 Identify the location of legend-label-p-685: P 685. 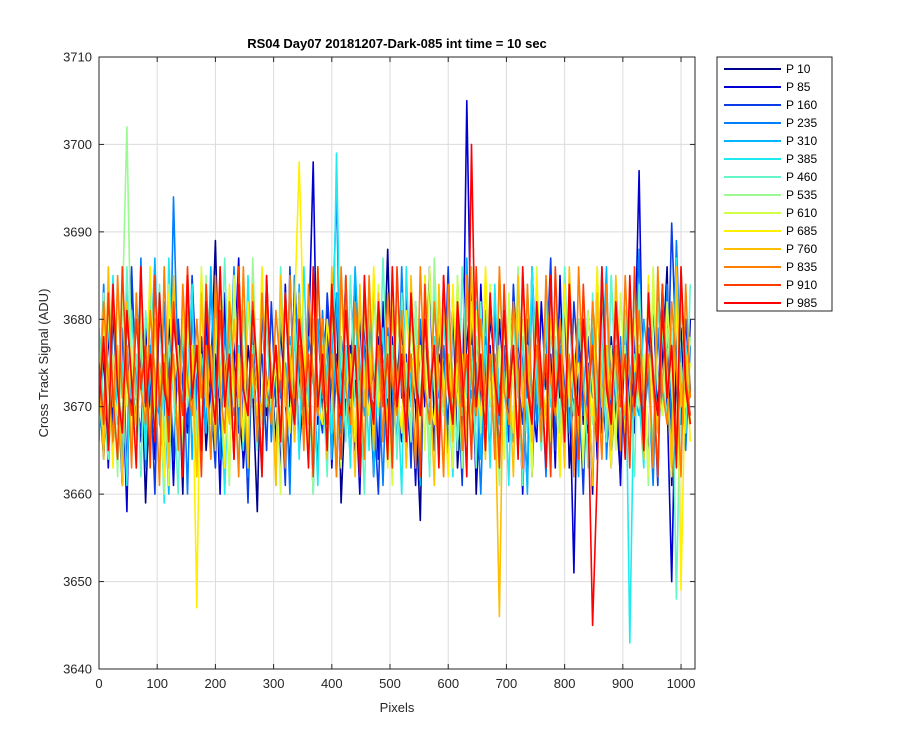
(801, 231).